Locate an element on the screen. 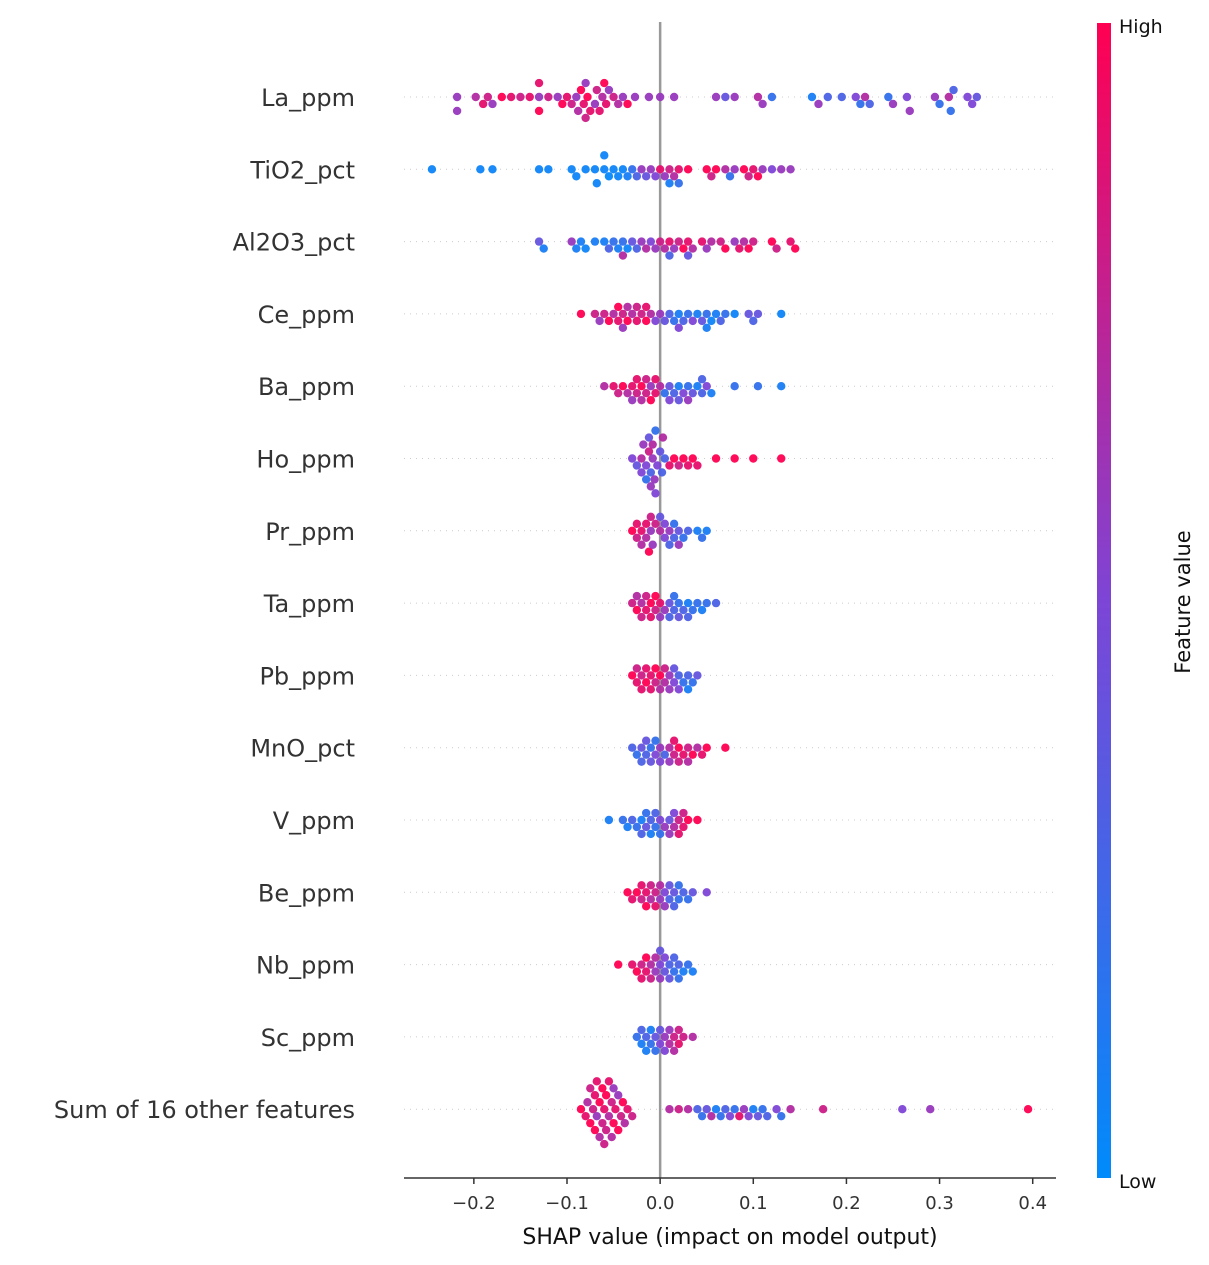 The width and height of the screenshot is (1209, 1265). colorbar is located at coordinates (1104, 600).